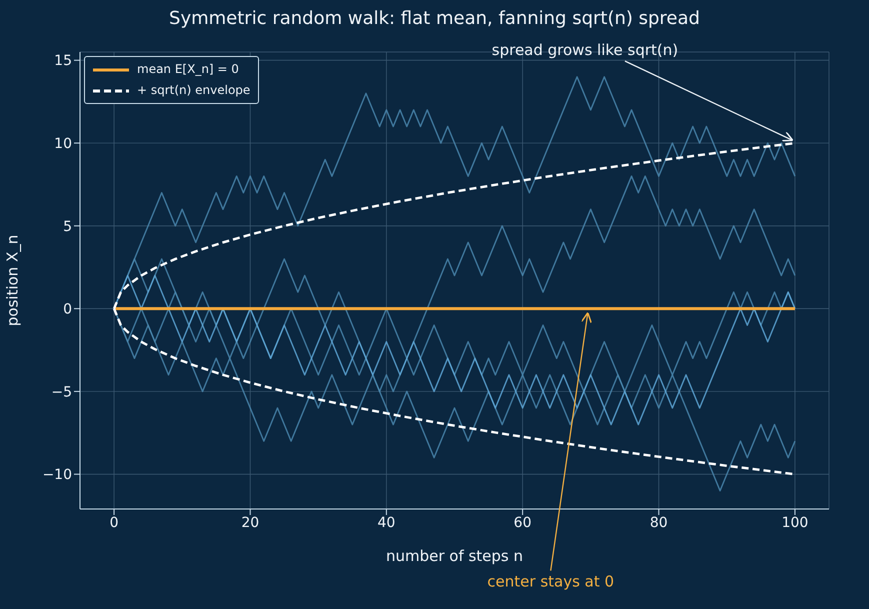  Describe the element at coordinates (114, 522) in the screenshot. I see `x-tick-label: 0` at that location.